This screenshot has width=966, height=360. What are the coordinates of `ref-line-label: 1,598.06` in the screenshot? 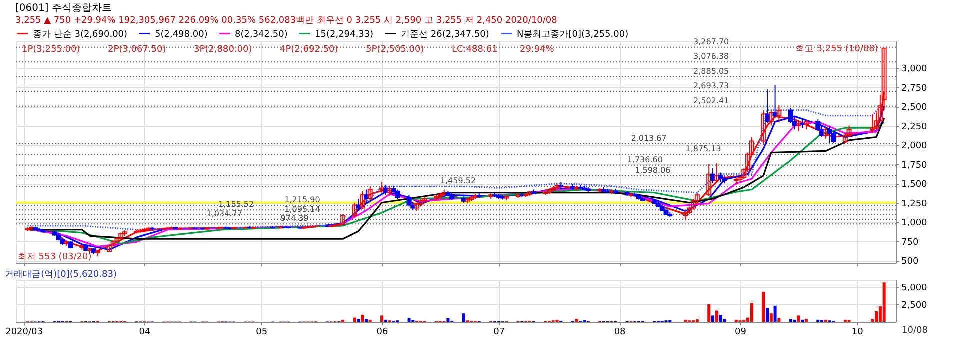 It's located at (653, 171).